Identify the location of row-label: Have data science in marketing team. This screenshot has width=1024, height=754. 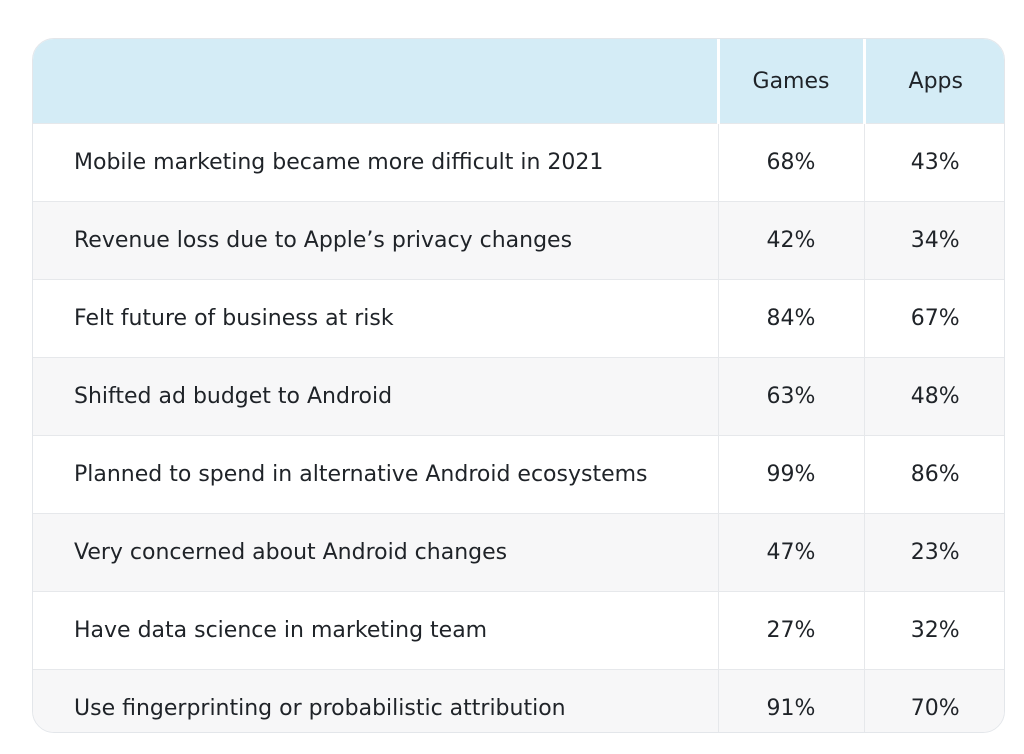
(376, 630).